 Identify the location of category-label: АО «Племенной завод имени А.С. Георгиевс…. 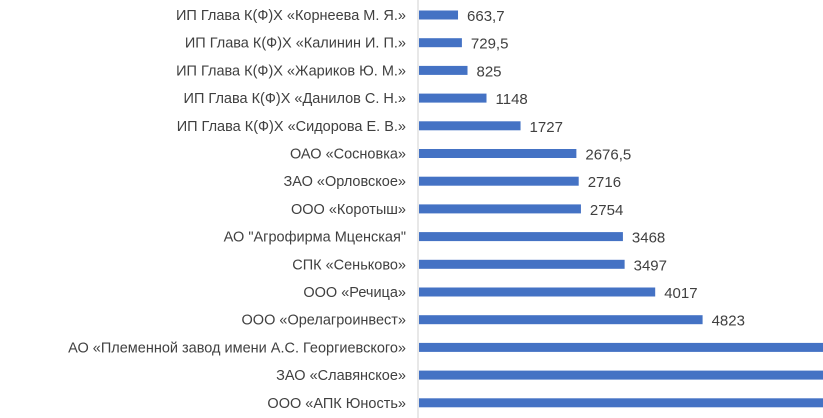
(237, 348).